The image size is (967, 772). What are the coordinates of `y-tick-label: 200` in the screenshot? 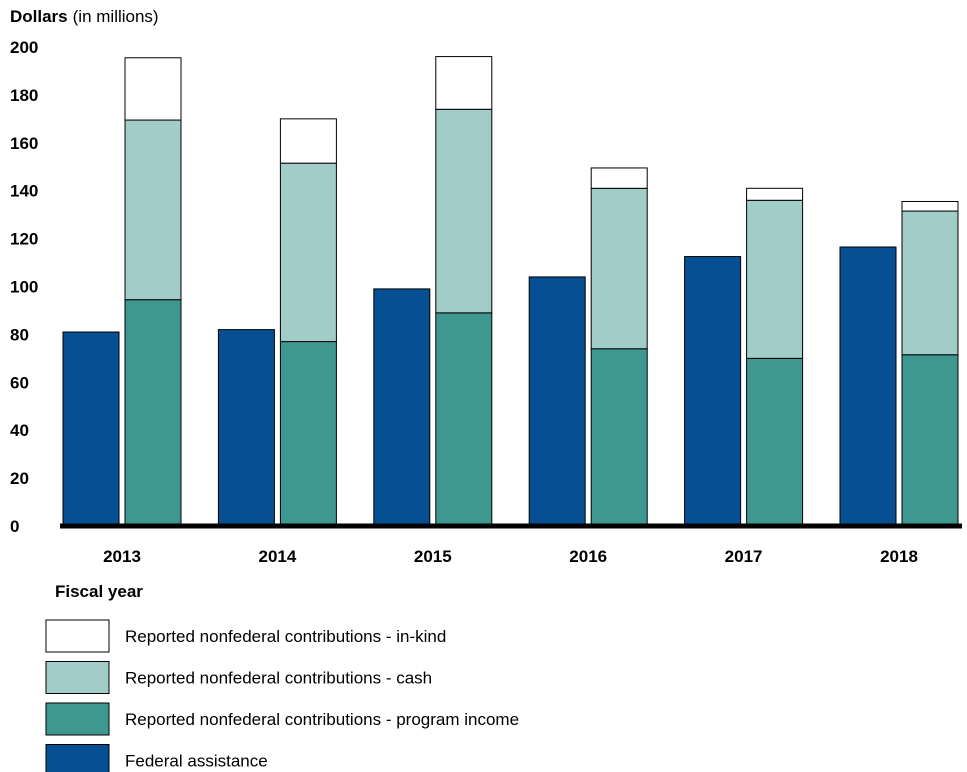 It's located at (24, 47).